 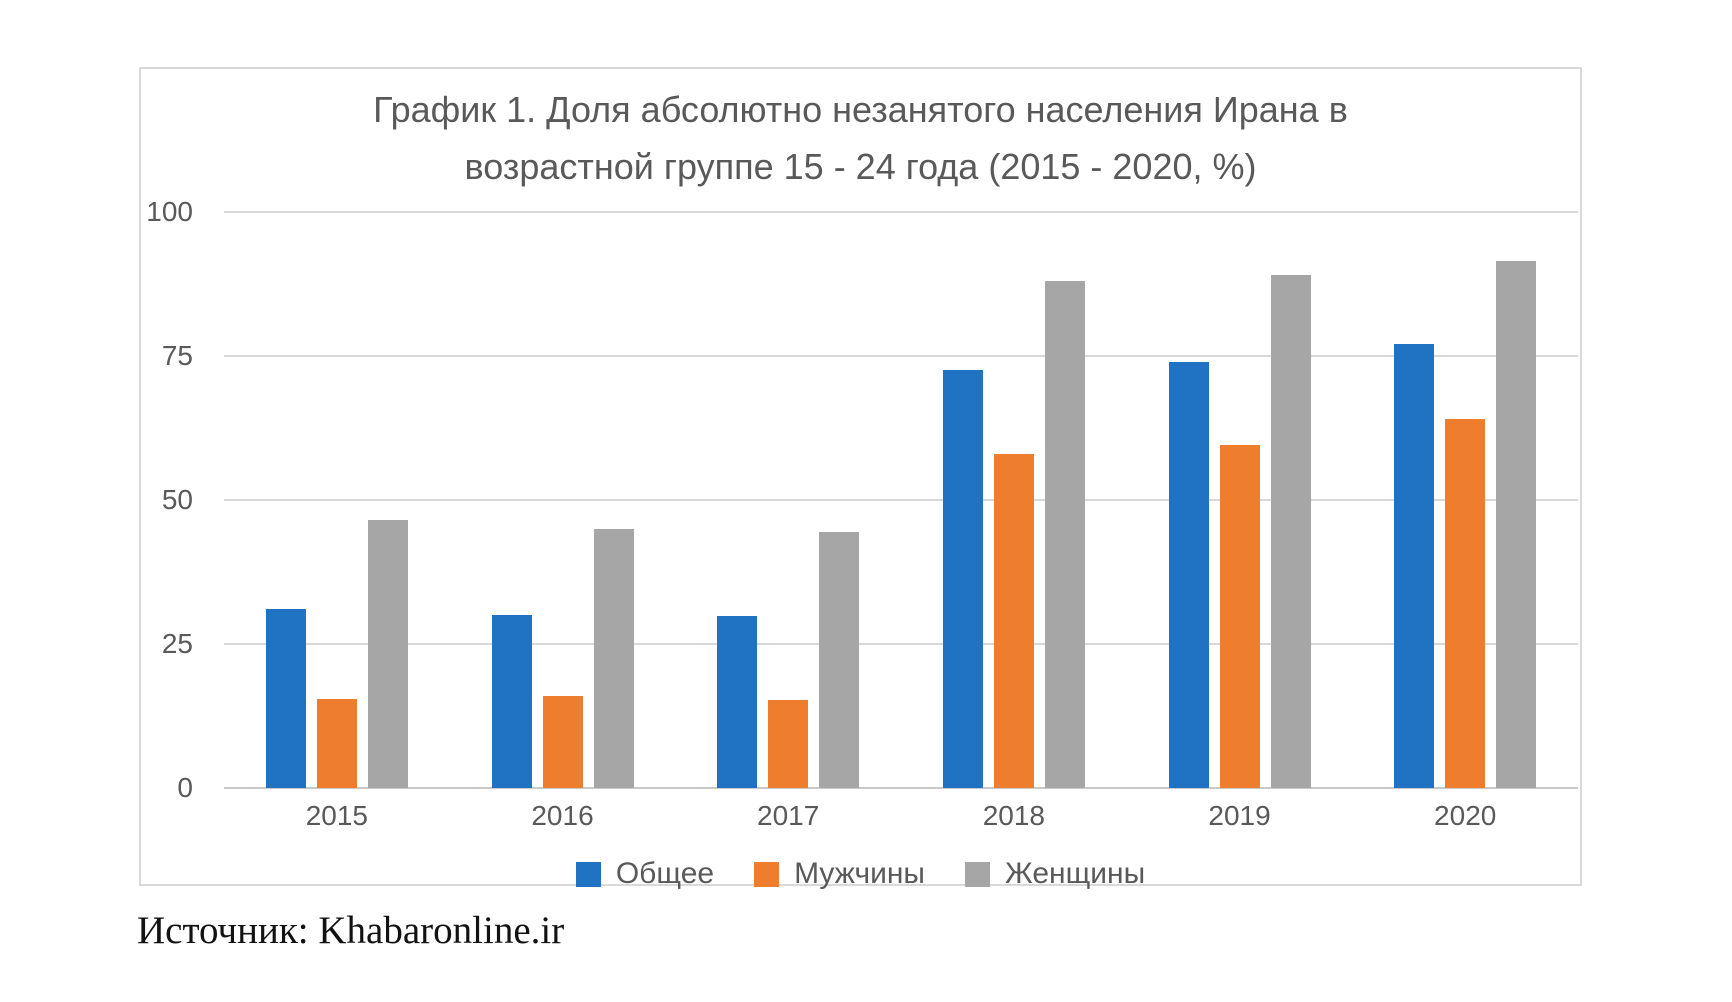 I want to click on bar-group-2018, so click(x=1014, y=500).